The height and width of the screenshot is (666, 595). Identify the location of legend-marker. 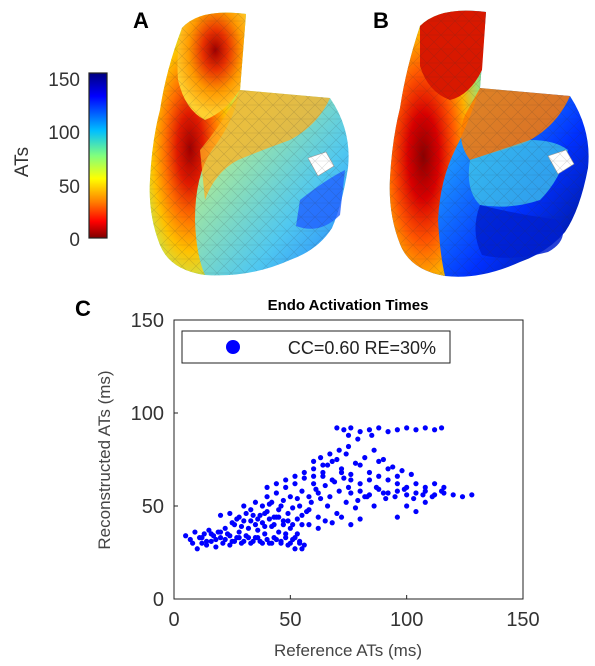
(233, 347).